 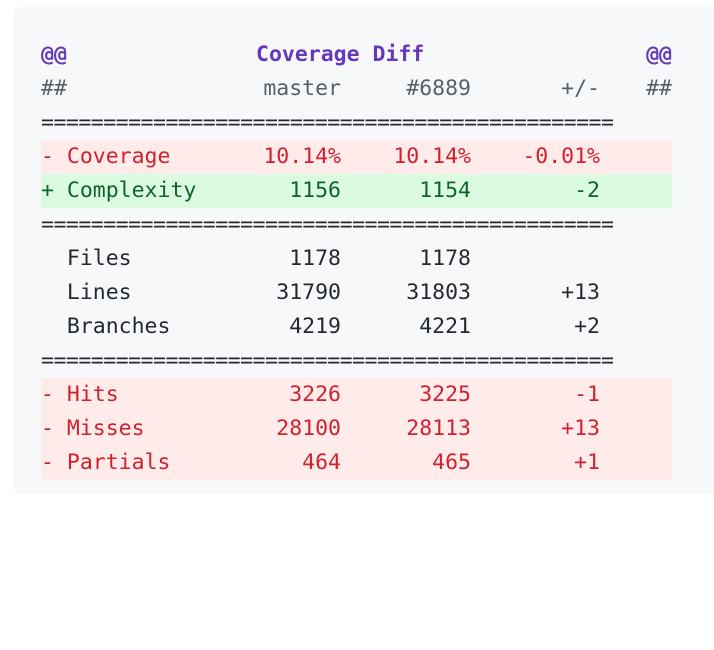 What do you see at coordinates (587, 462) in the screenshot?
I see `row-diff-value: +1` at bounding box center [587, 462].